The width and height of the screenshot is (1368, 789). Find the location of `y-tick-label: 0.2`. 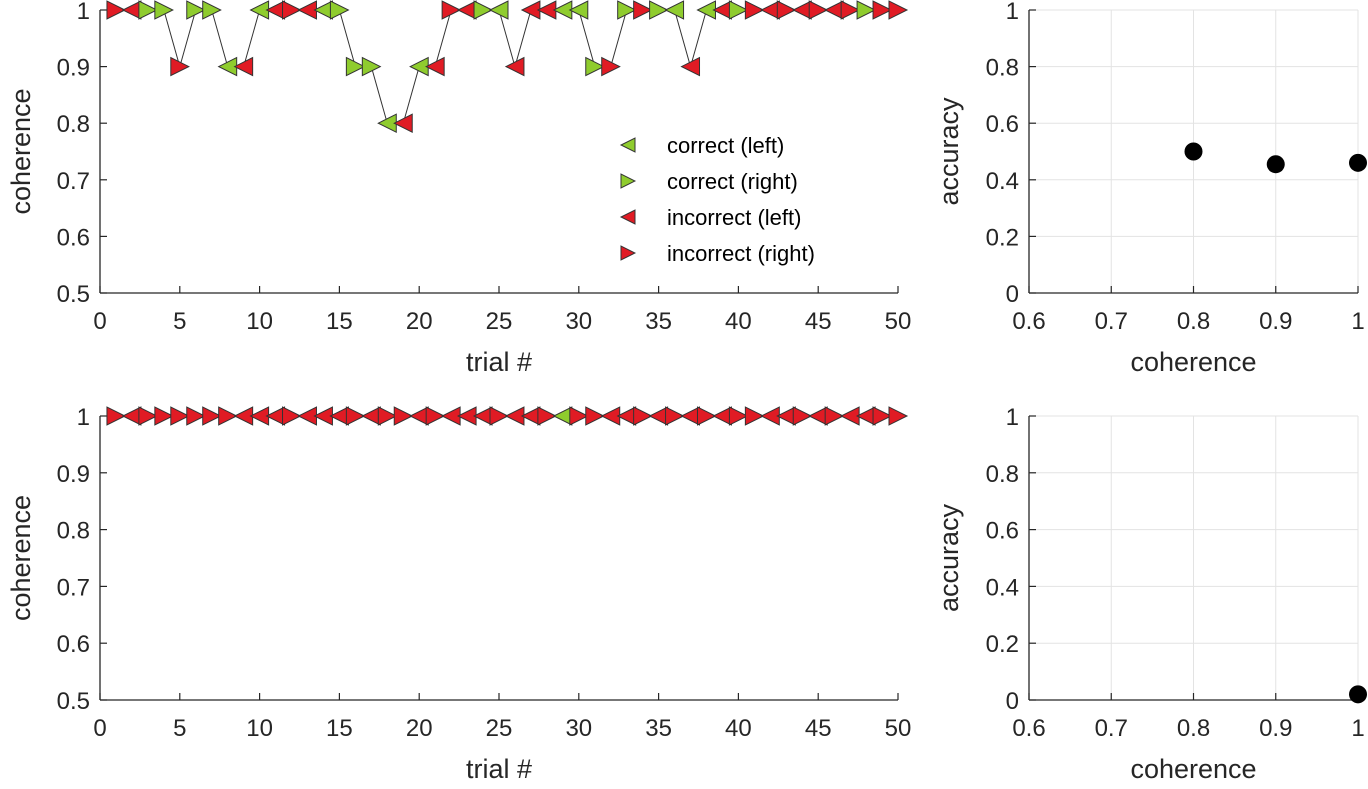

y-tick-label: 0.2 is located at coordinates (1002, 237).